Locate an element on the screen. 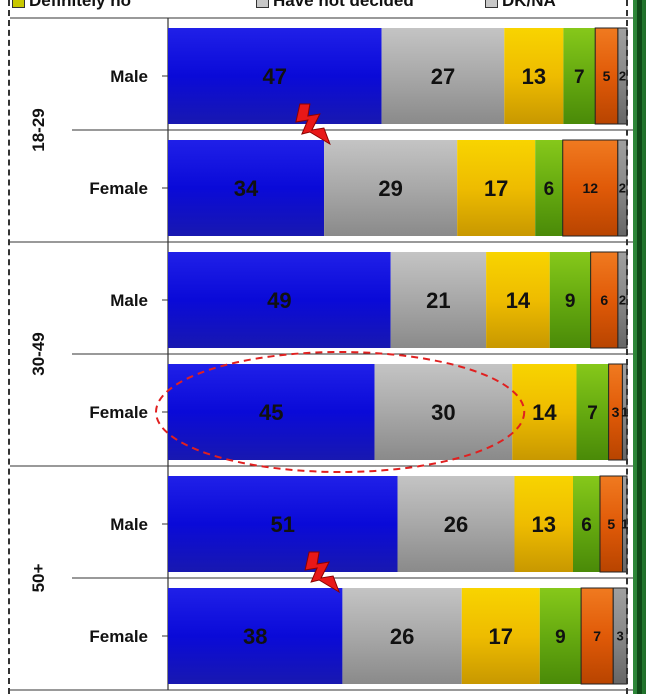  data-label-0-0-1: 27 is located at coordinates (443, 76).